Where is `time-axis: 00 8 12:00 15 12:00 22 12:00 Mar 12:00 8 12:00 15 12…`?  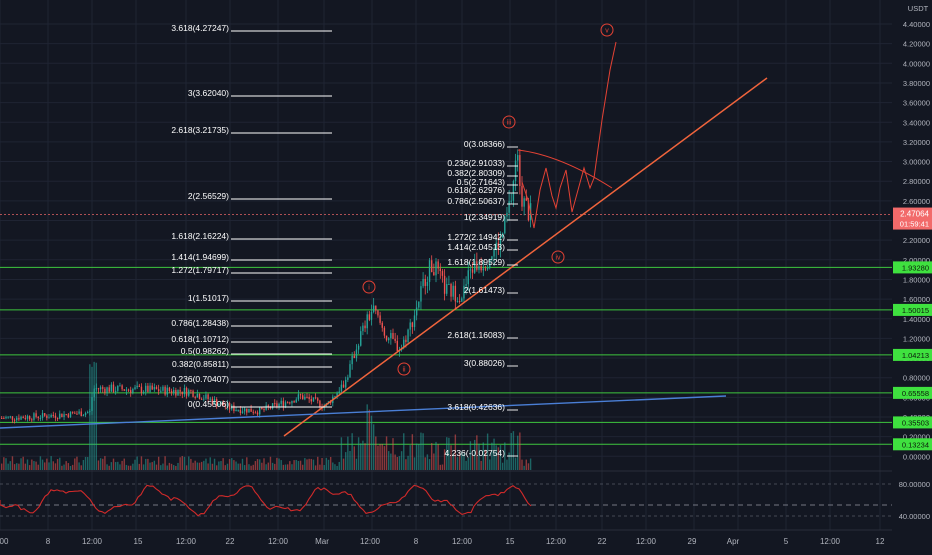
time-axis: 00 8 12:00 15 12:00 22 12:00 Mar 12:00 8 12:00 15 12… is located at coordinates (442, 541).